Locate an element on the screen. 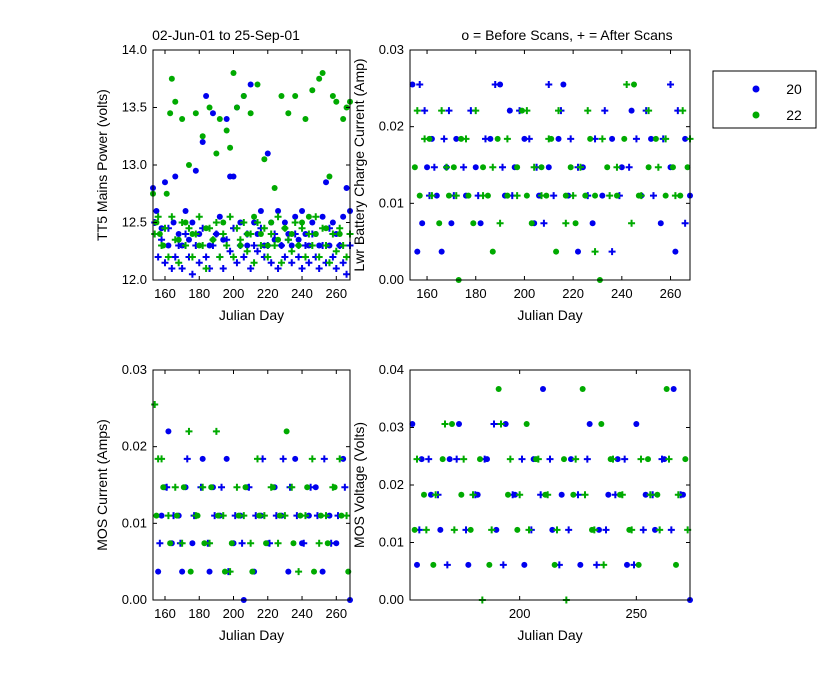  y-tick-label: 13.5 is located at coordinates (134, 107).